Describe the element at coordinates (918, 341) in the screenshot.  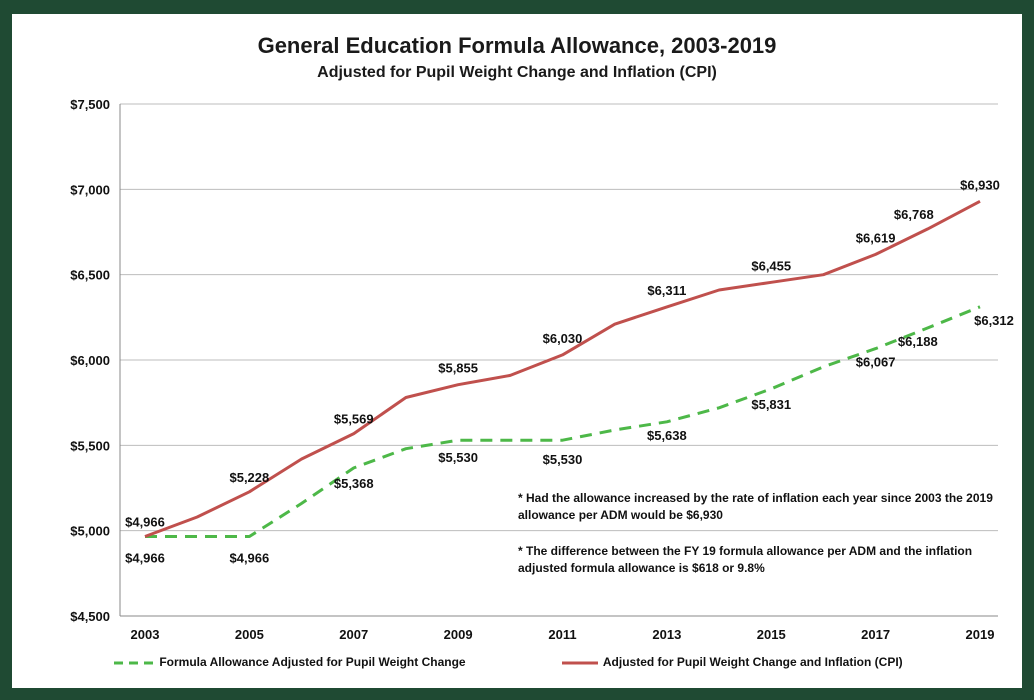
I see `data-label-formula: $6,188` at that location.